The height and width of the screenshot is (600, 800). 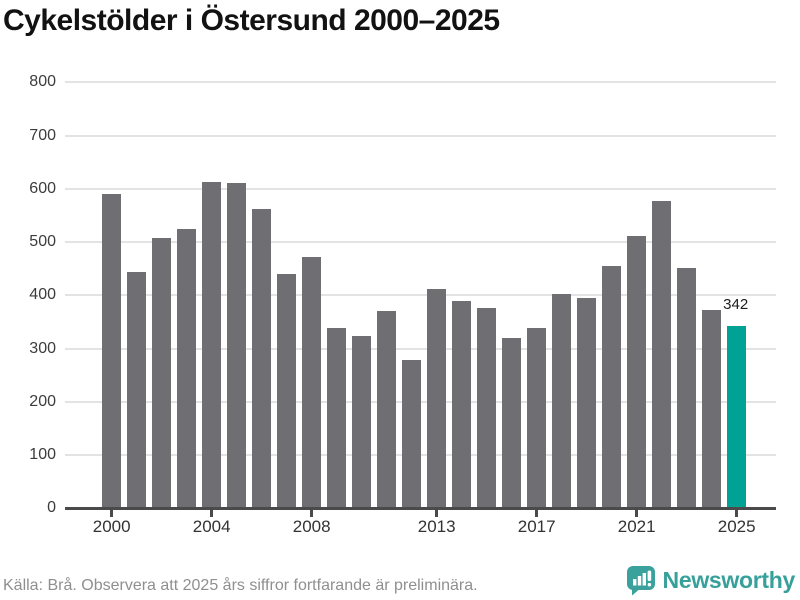 I want to click on bar-2022, so click(x=662, y=355).